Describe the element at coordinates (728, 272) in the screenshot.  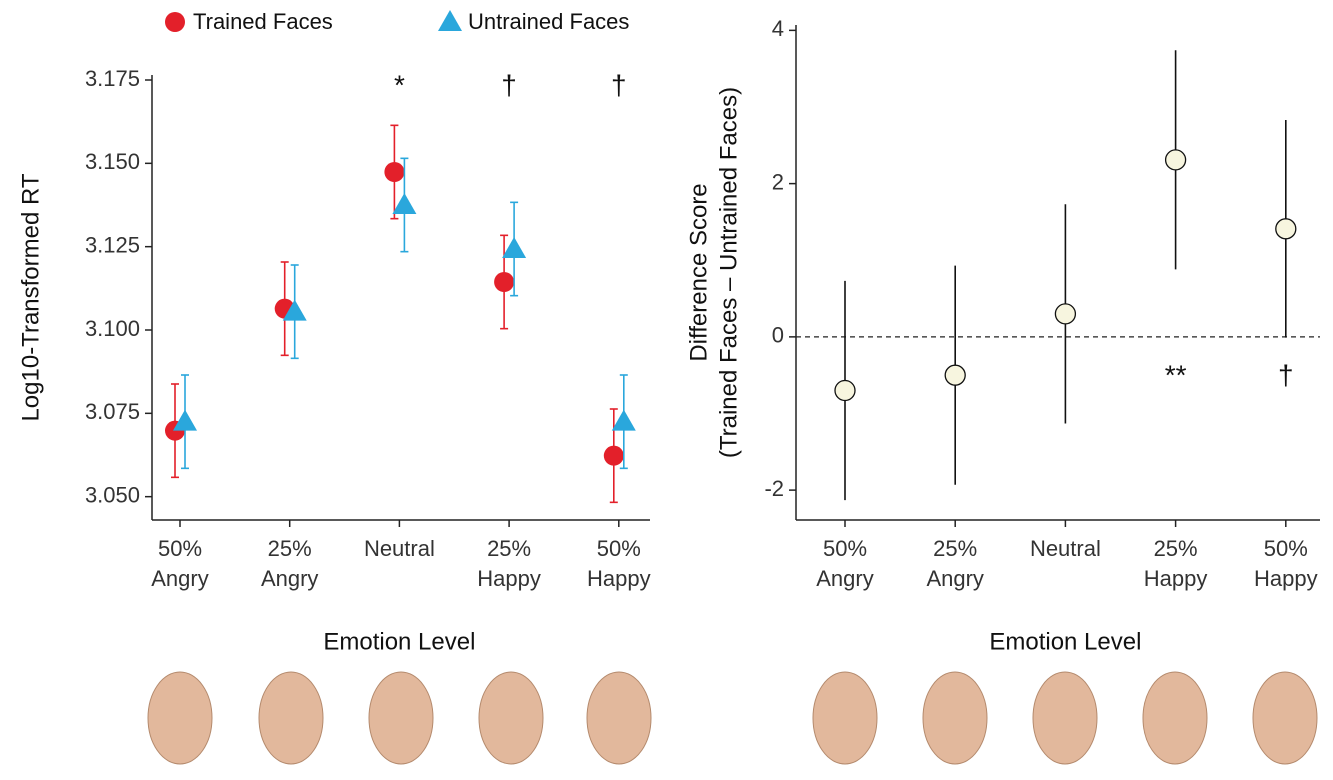
I see `y-axis-label: (Trained Faces – Untrained Faces)` at that location.